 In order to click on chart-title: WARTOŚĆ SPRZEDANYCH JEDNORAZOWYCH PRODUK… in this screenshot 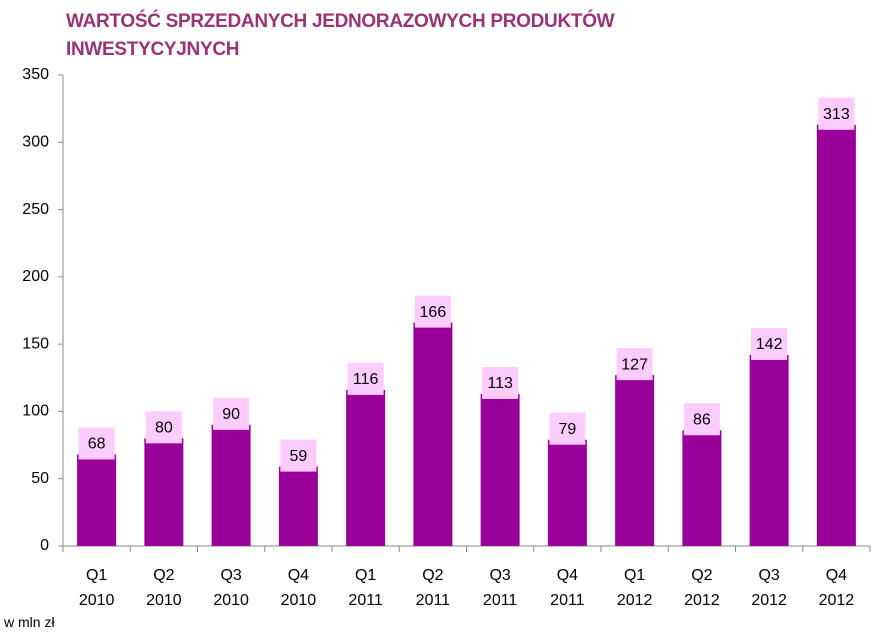, I will do `click(340, 35)`.